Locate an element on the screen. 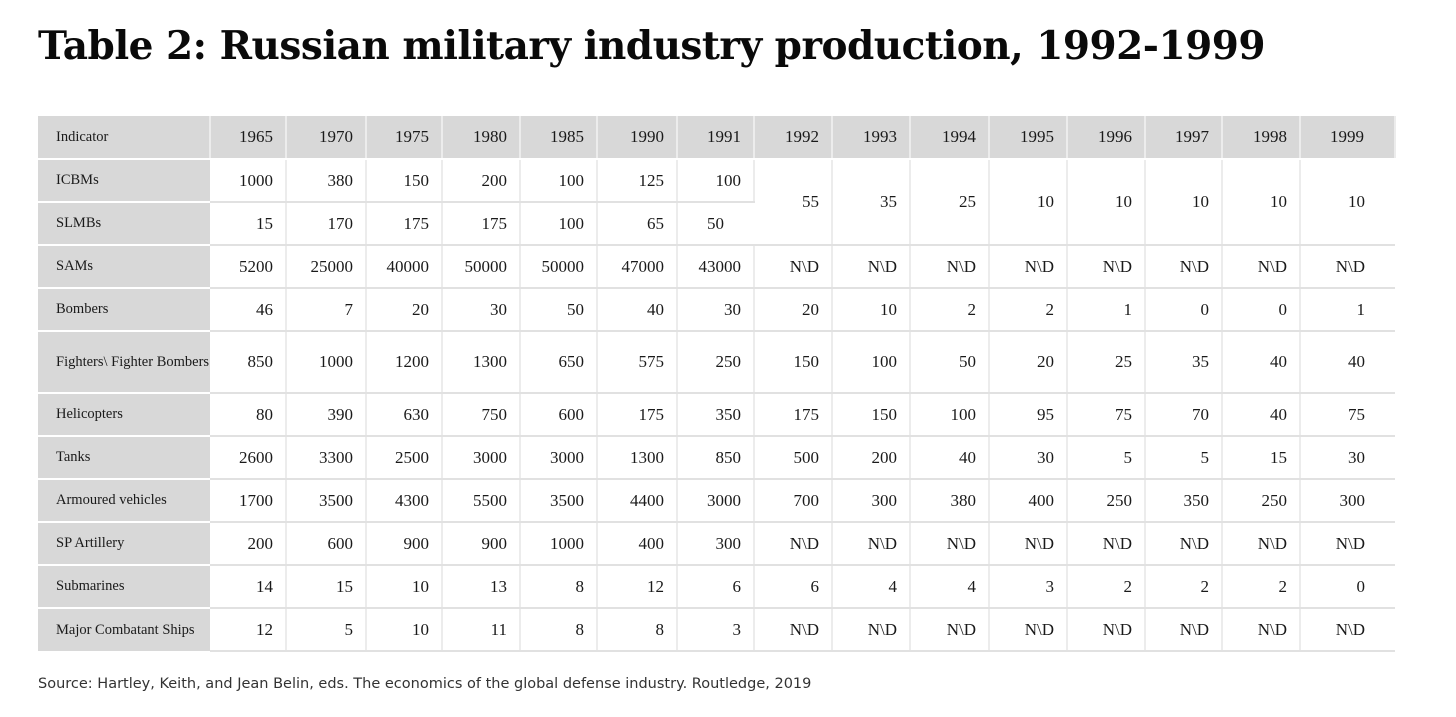 The image size is (1456, 717). table-cell: 3000 is located at coordinates (481, 458).